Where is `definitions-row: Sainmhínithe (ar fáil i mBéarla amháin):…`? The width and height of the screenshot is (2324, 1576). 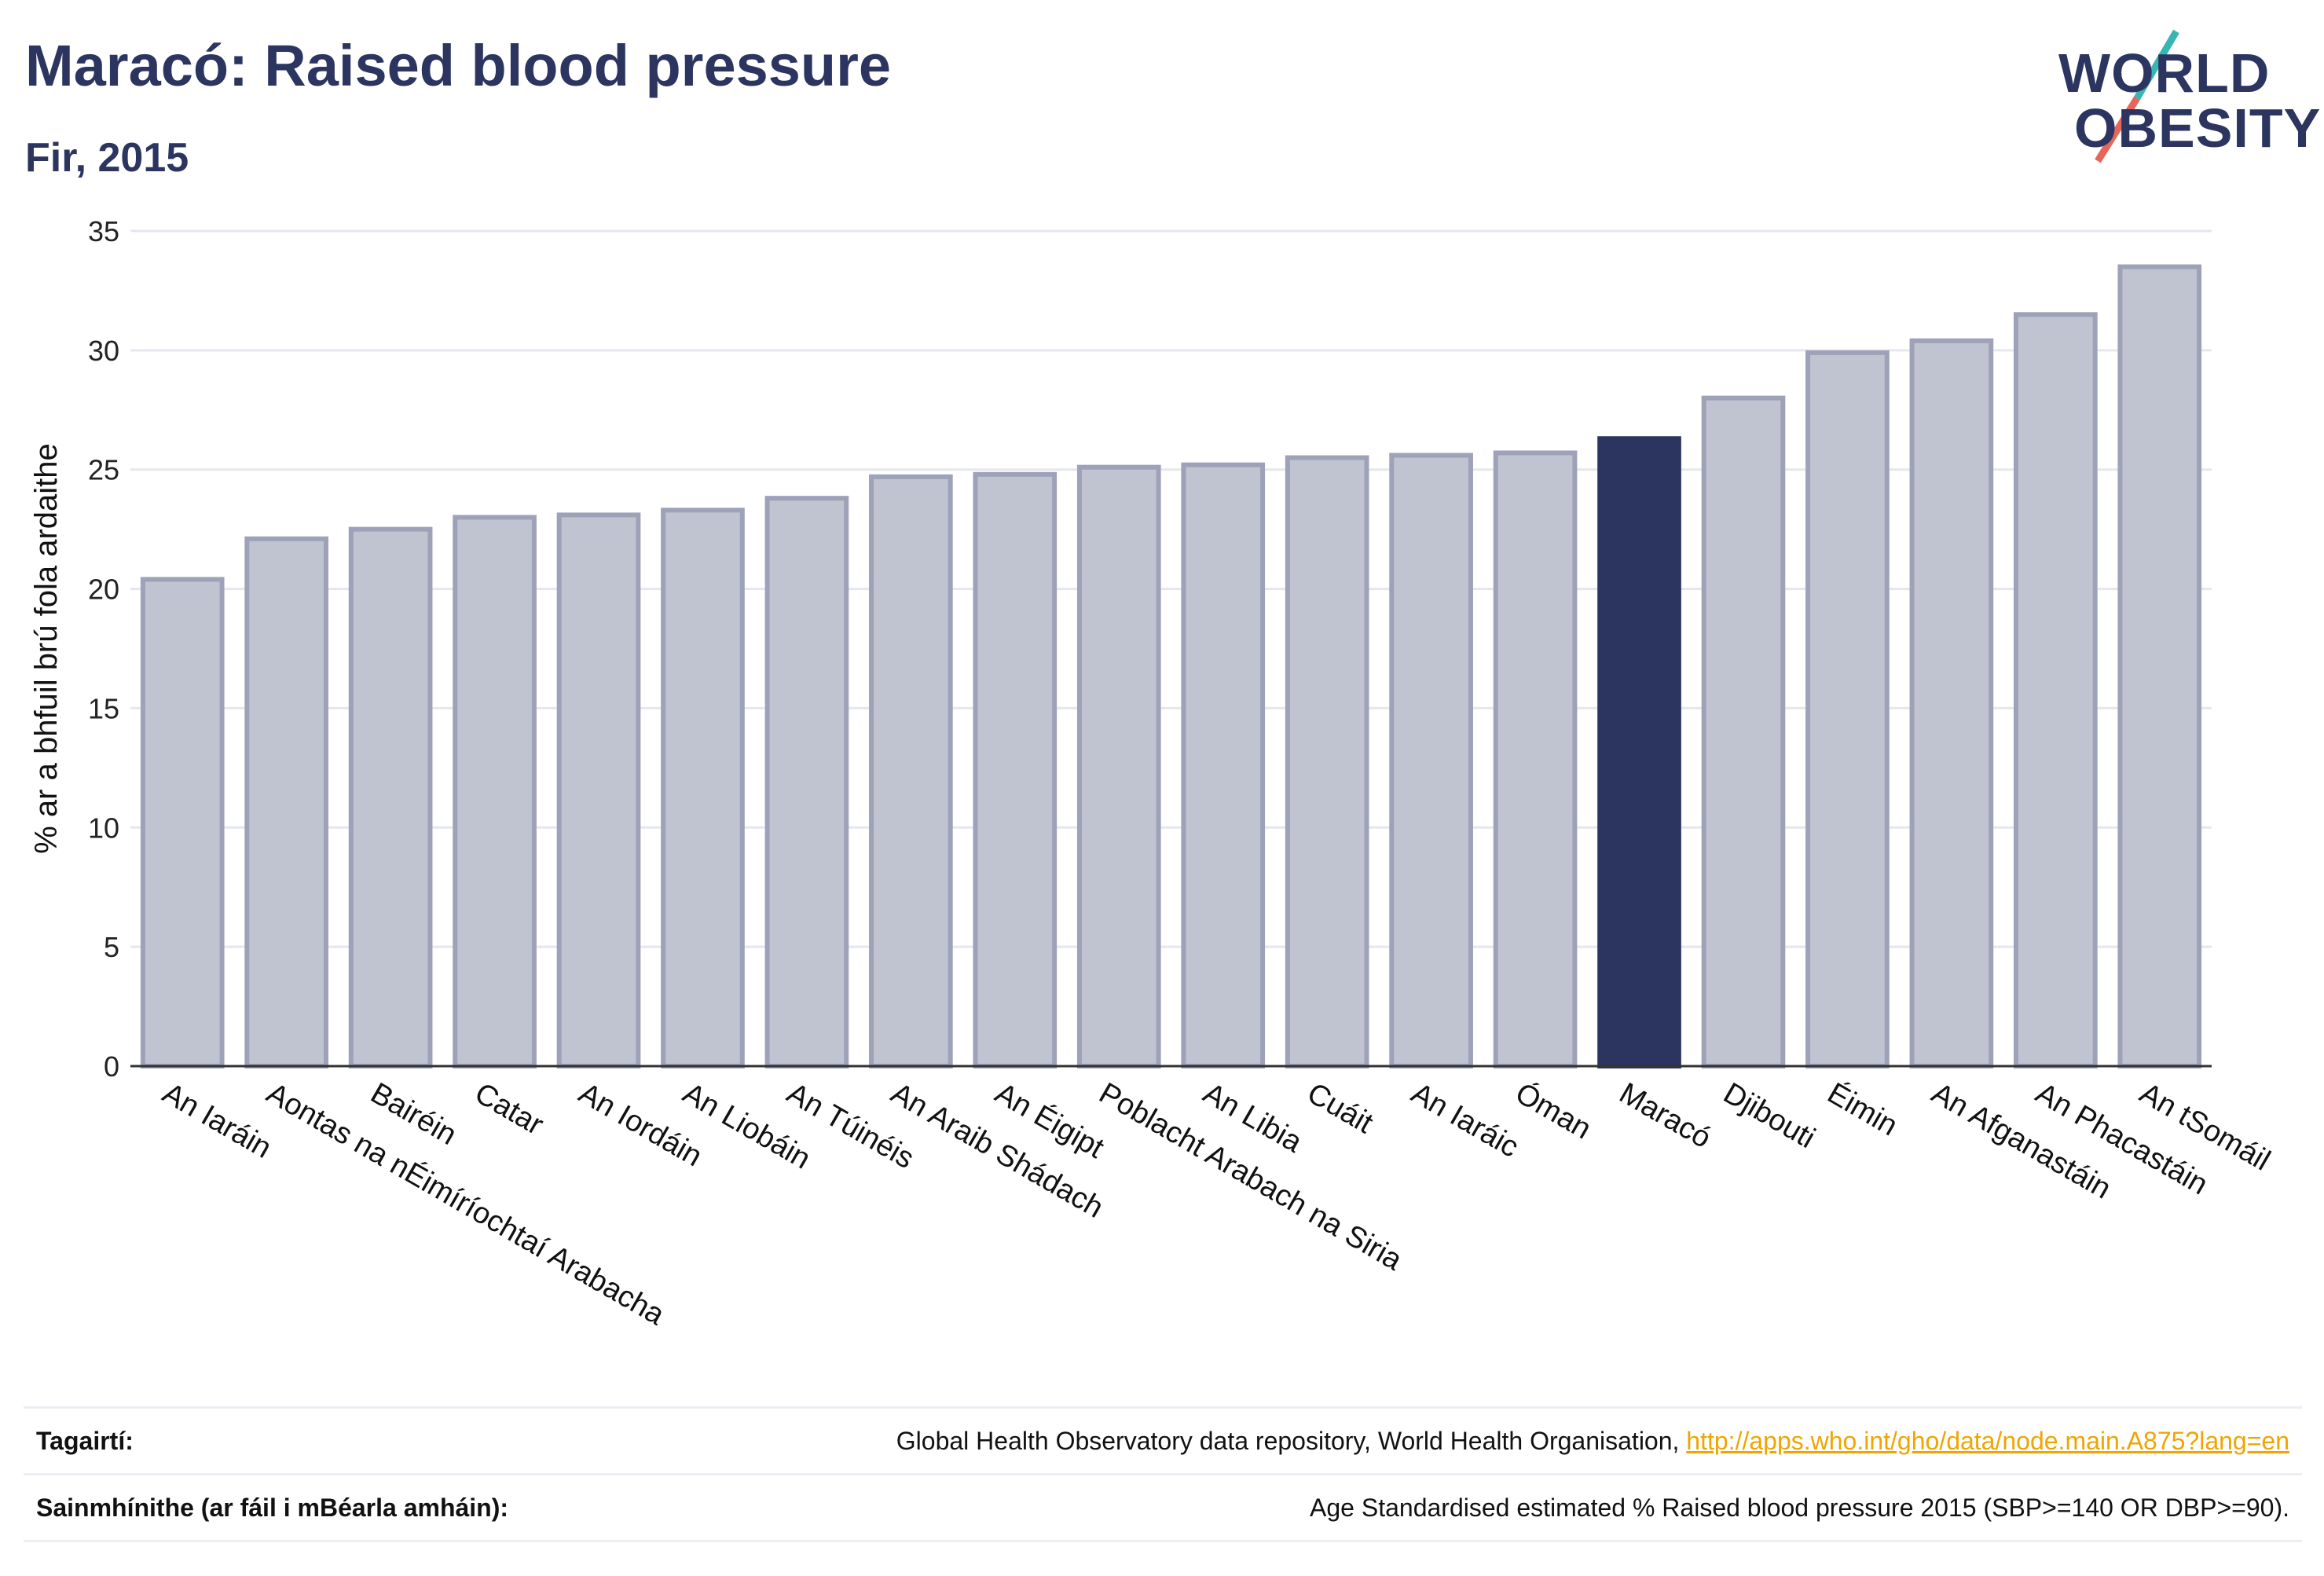
definitions-row: Sainmhínithe (ar fáil i mBéarla amháin):… is located at coordinates (1163, 1507).